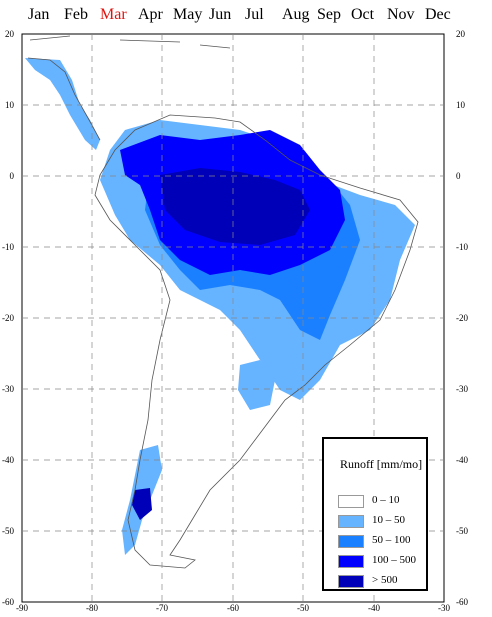  What do you see at coordinates (129, 88) in the screenshot?
I see `central-america-coast` at bounding box center [129, 88].